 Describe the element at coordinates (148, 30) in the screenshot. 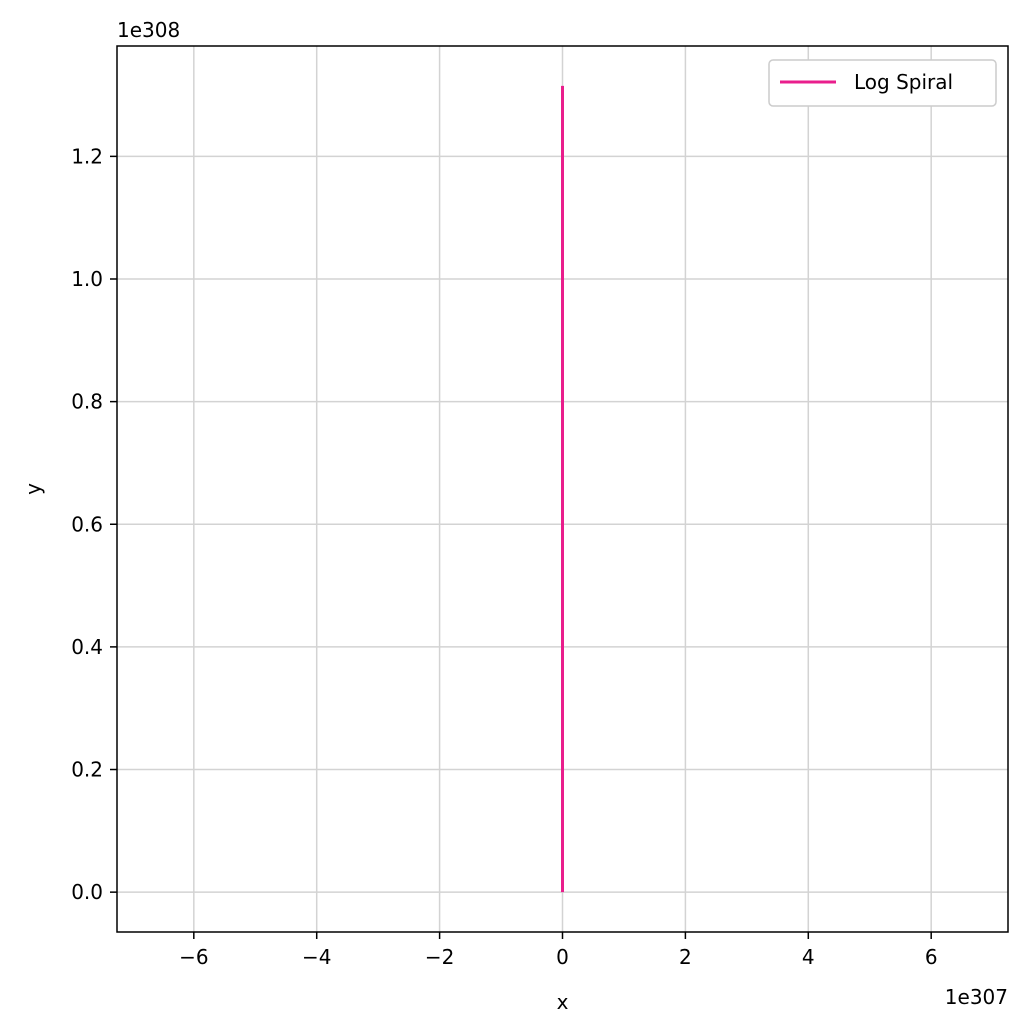

I see `y-axis-offset-label: 1e308` at that location.